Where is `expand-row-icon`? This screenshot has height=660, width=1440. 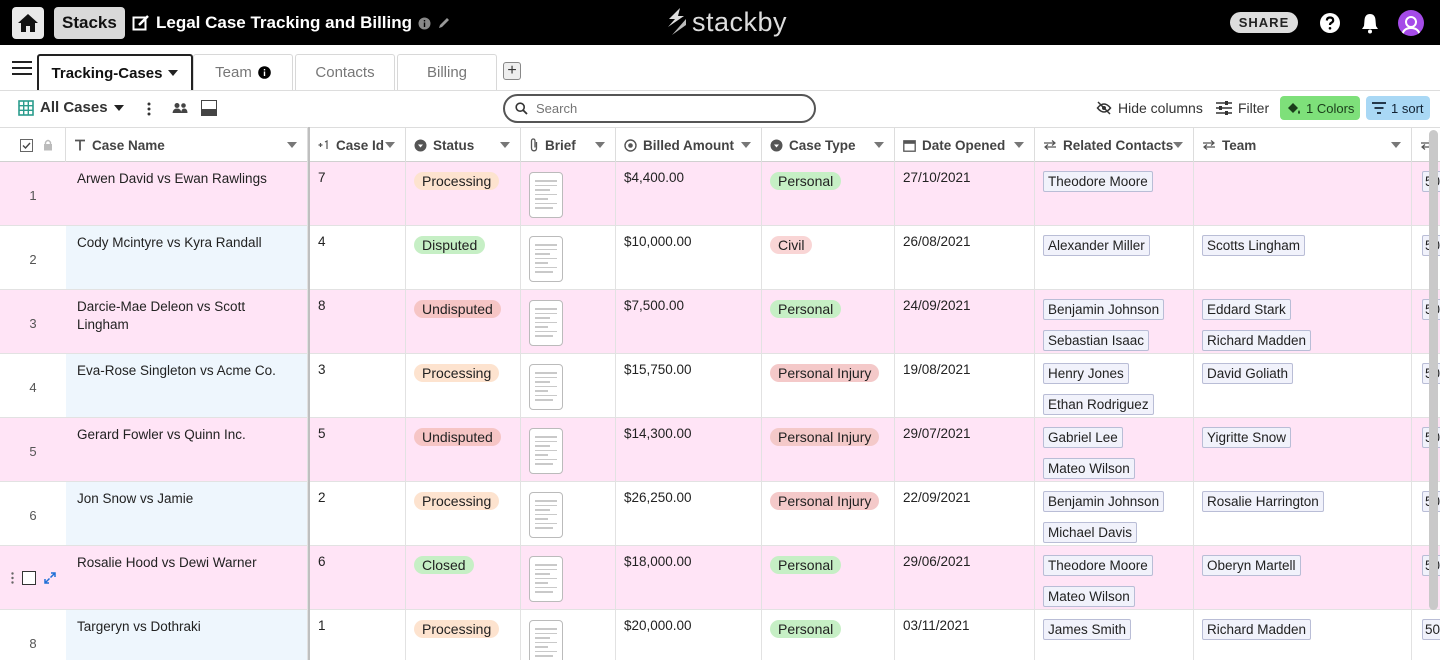 expand-row-icon is located at coordinates (49, 577).